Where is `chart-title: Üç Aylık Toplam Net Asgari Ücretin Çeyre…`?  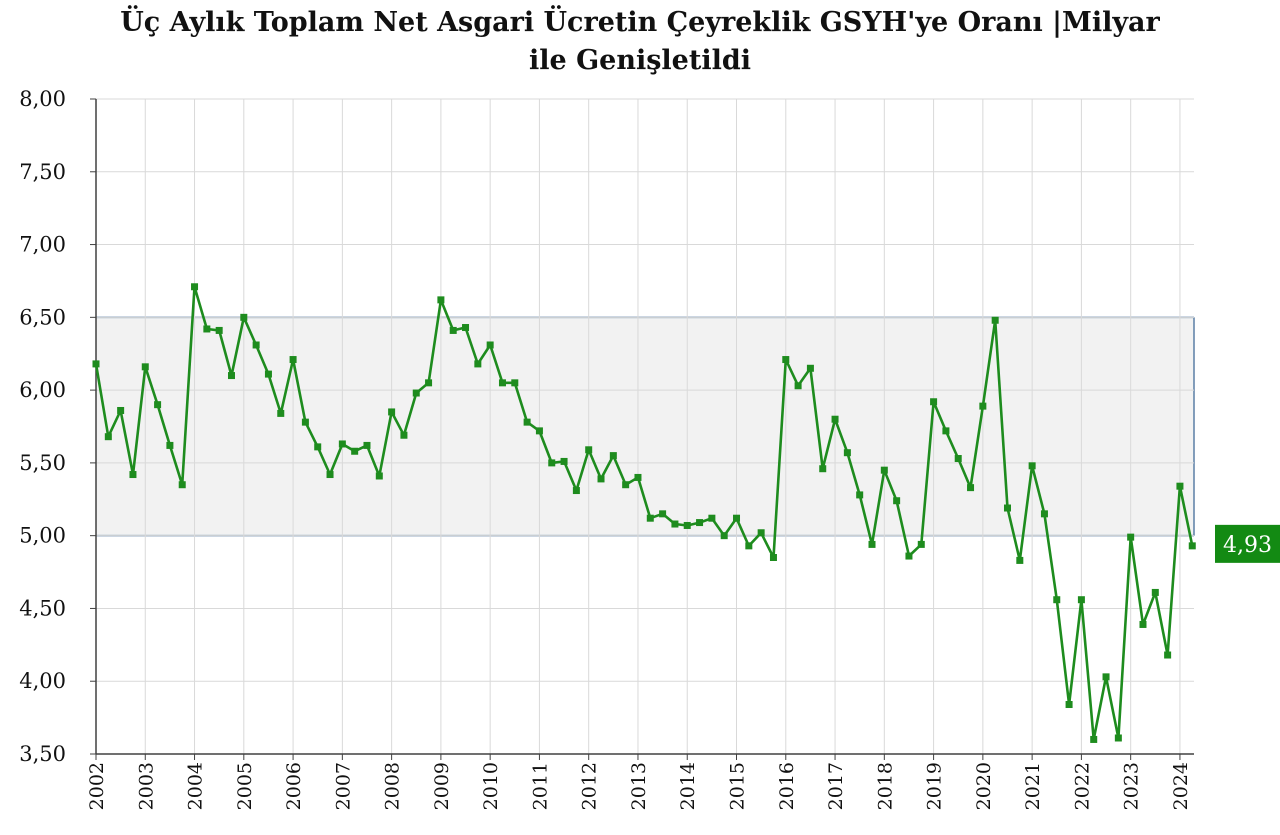 chart-title: Üç Aylık Toplam Net Asgari Ücretin Çeyre… is located at coordinates (640, 42).